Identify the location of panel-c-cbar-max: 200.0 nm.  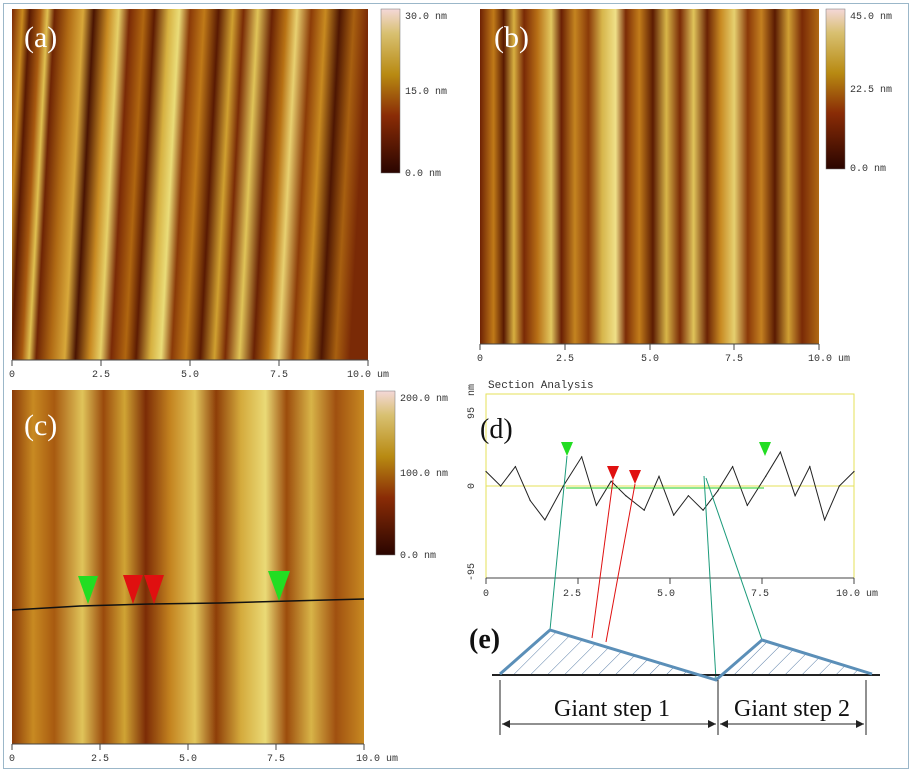
(424, 399).